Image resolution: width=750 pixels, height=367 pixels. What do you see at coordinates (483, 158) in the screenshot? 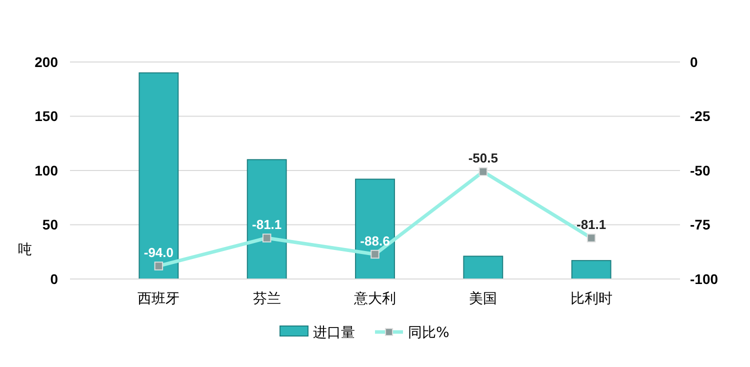
I see `data-label: -50.5` at bounding box center [483, 158].